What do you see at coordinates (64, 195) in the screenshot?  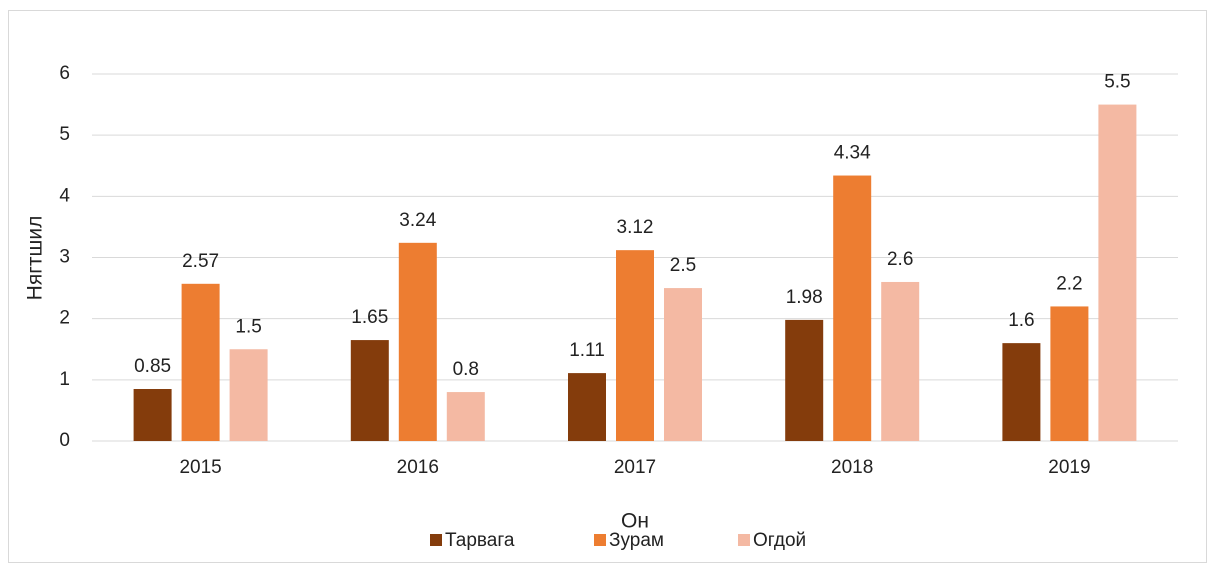 I see `y-tick-label: 4` at bounding box center [64, 195].